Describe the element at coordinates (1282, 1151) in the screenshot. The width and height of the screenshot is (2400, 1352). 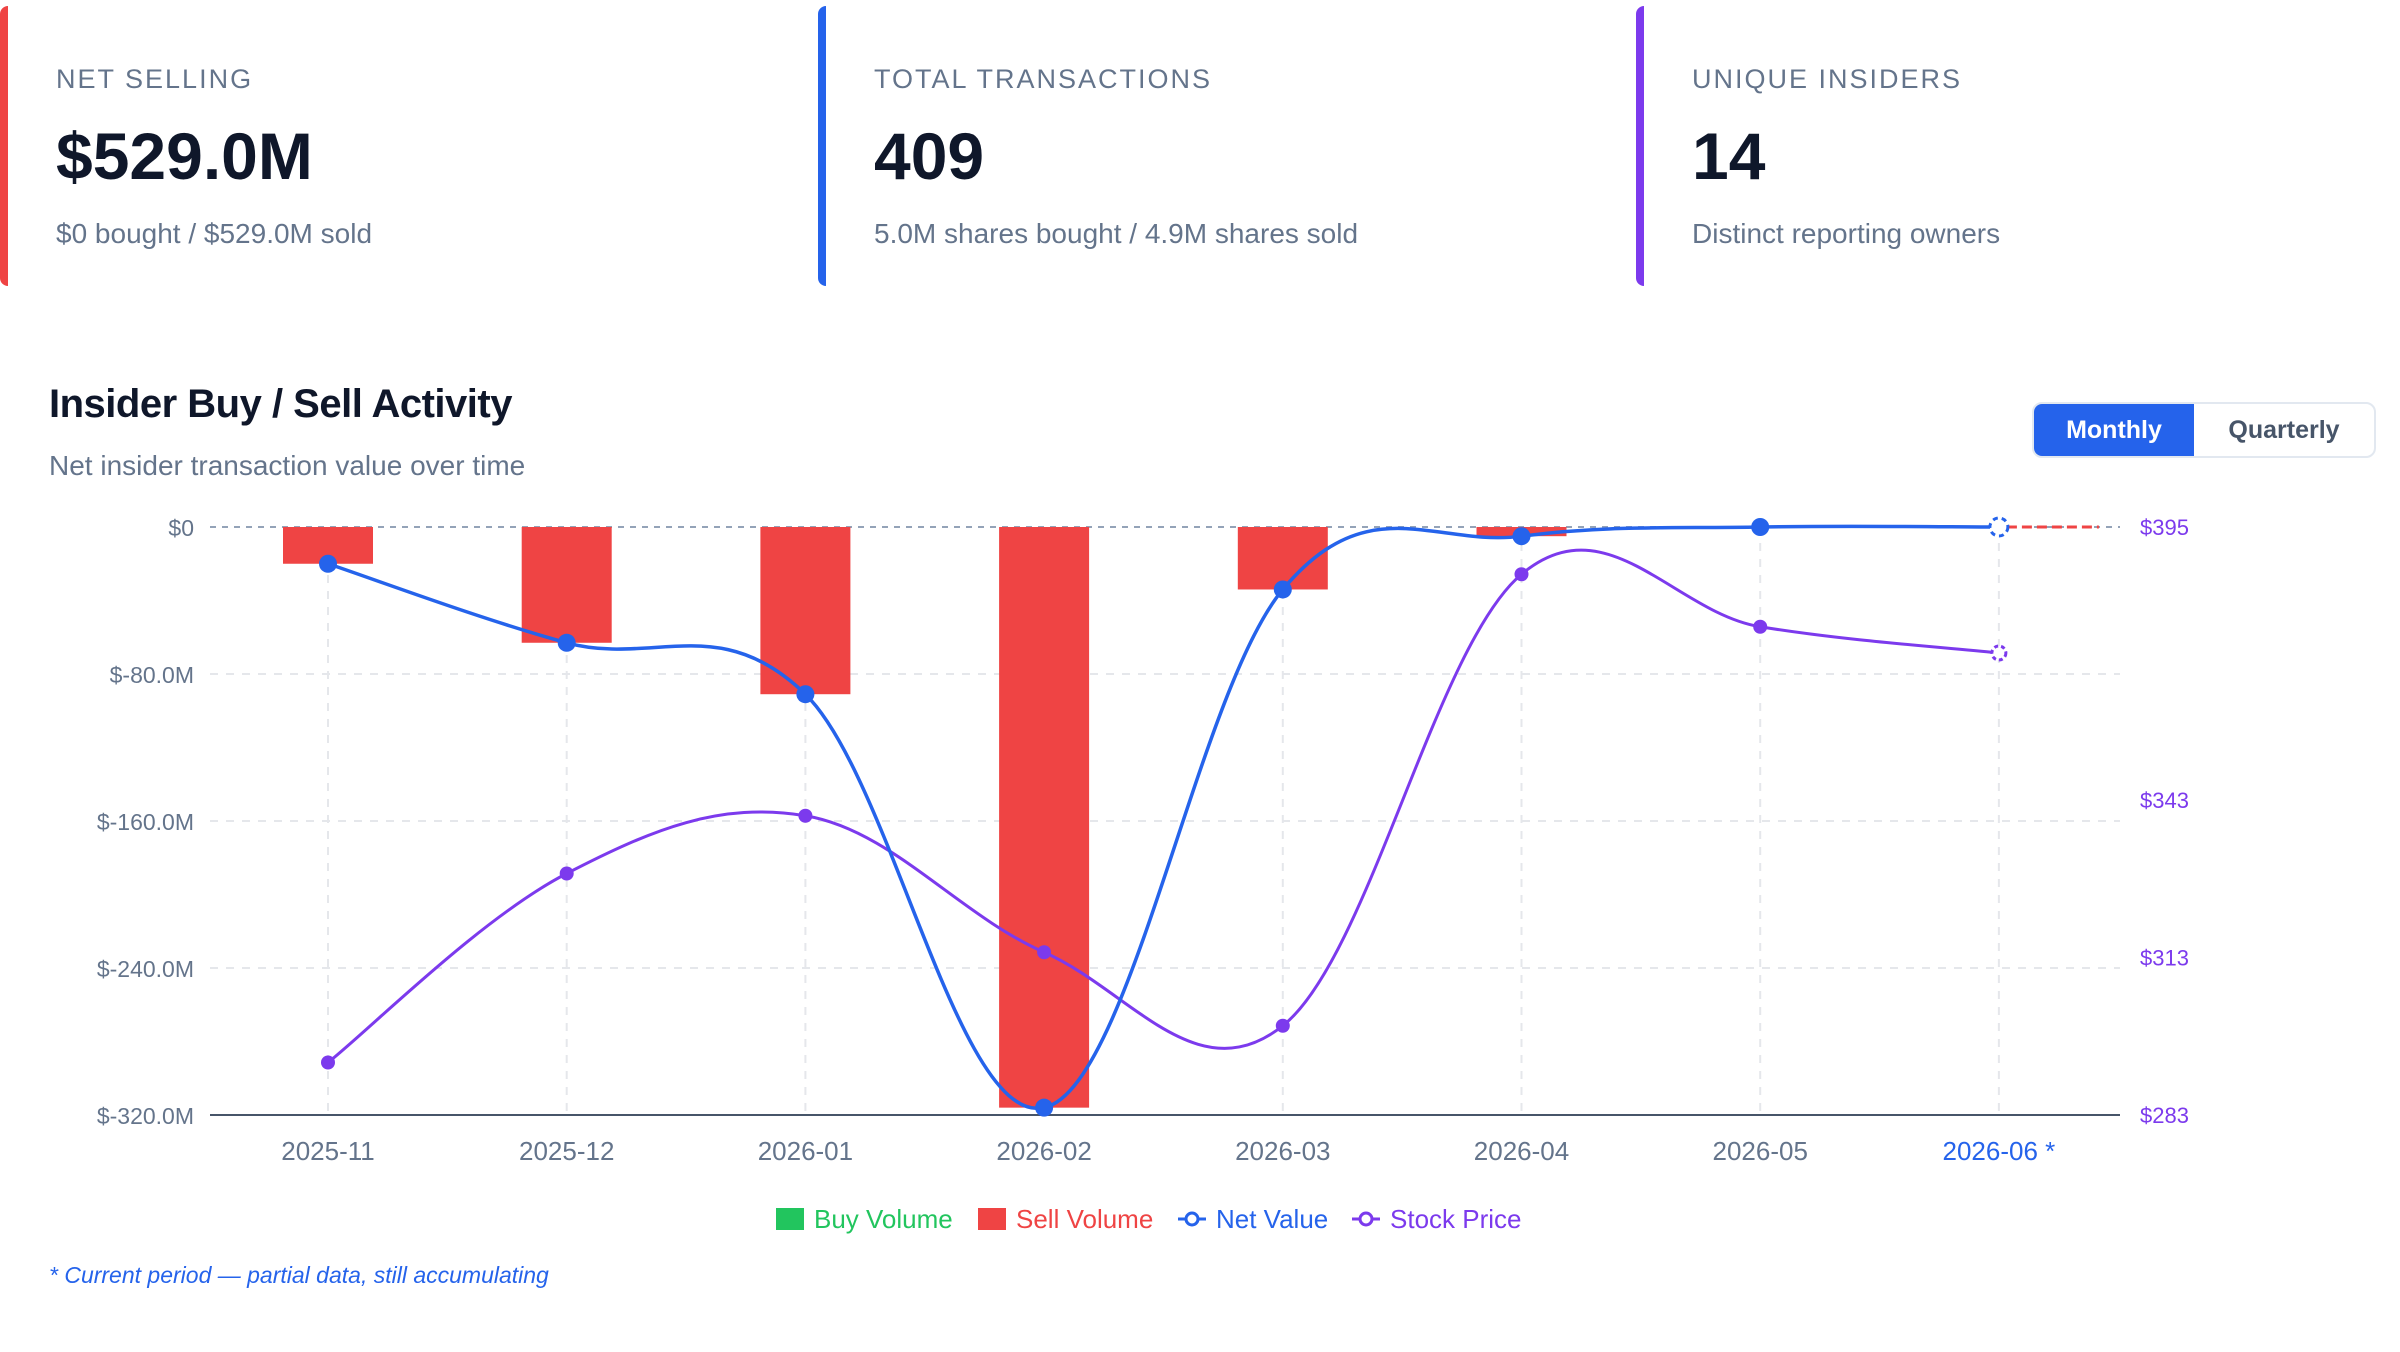
I see `x-tick-label: 2026-03` at that location.